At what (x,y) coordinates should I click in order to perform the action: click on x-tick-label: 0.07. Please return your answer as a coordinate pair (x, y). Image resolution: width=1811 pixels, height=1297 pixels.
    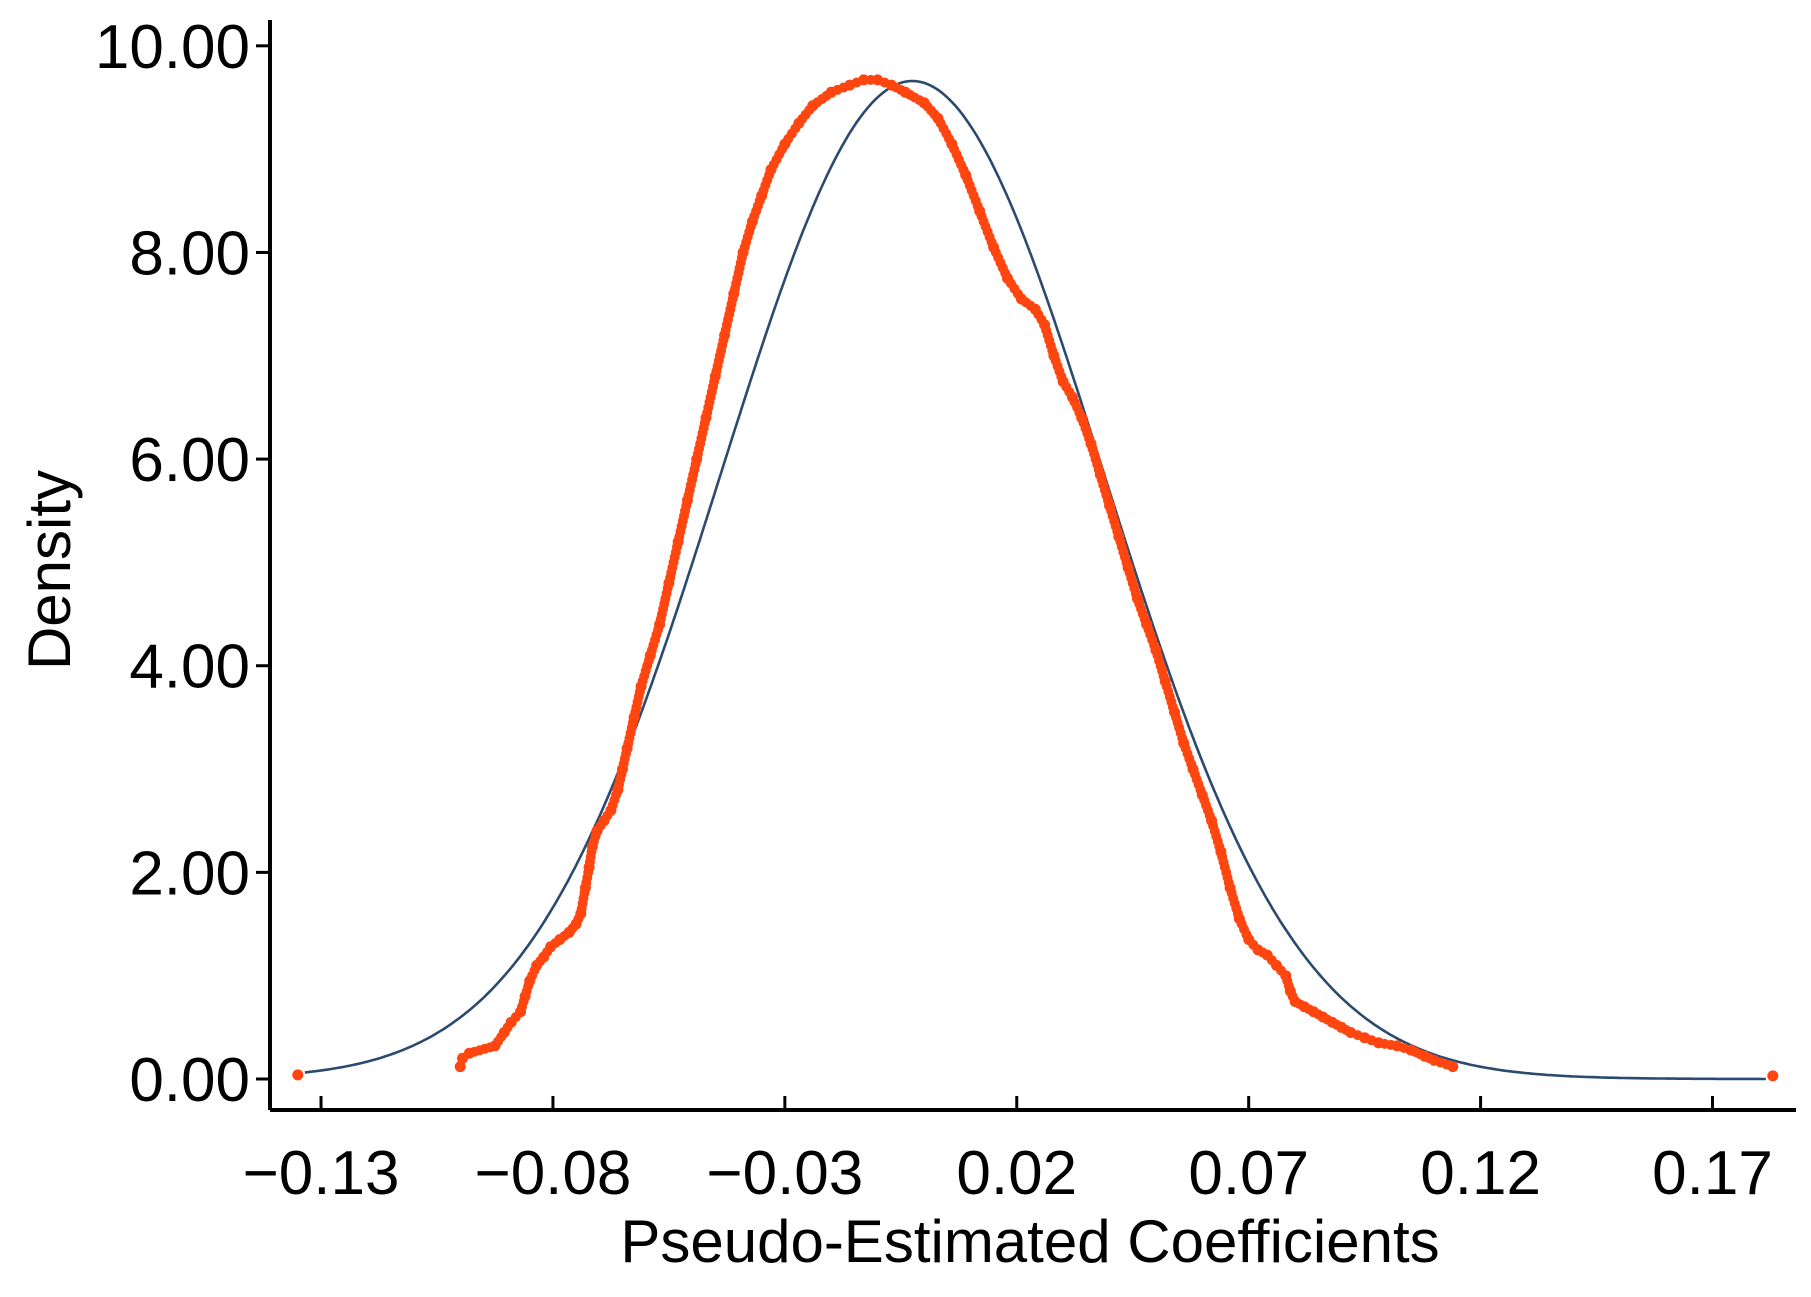
    Looking at the image, I should click on (1248, 1173).